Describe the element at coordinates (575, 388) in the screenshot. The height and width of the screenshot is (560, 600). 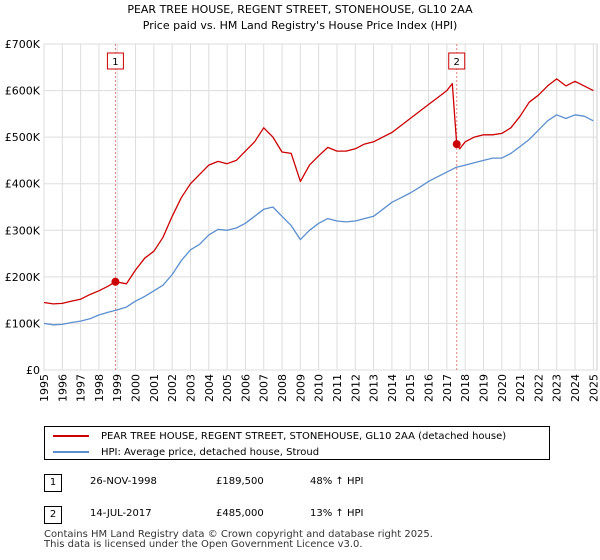
I see `x-tick-label: 2024` at that location.